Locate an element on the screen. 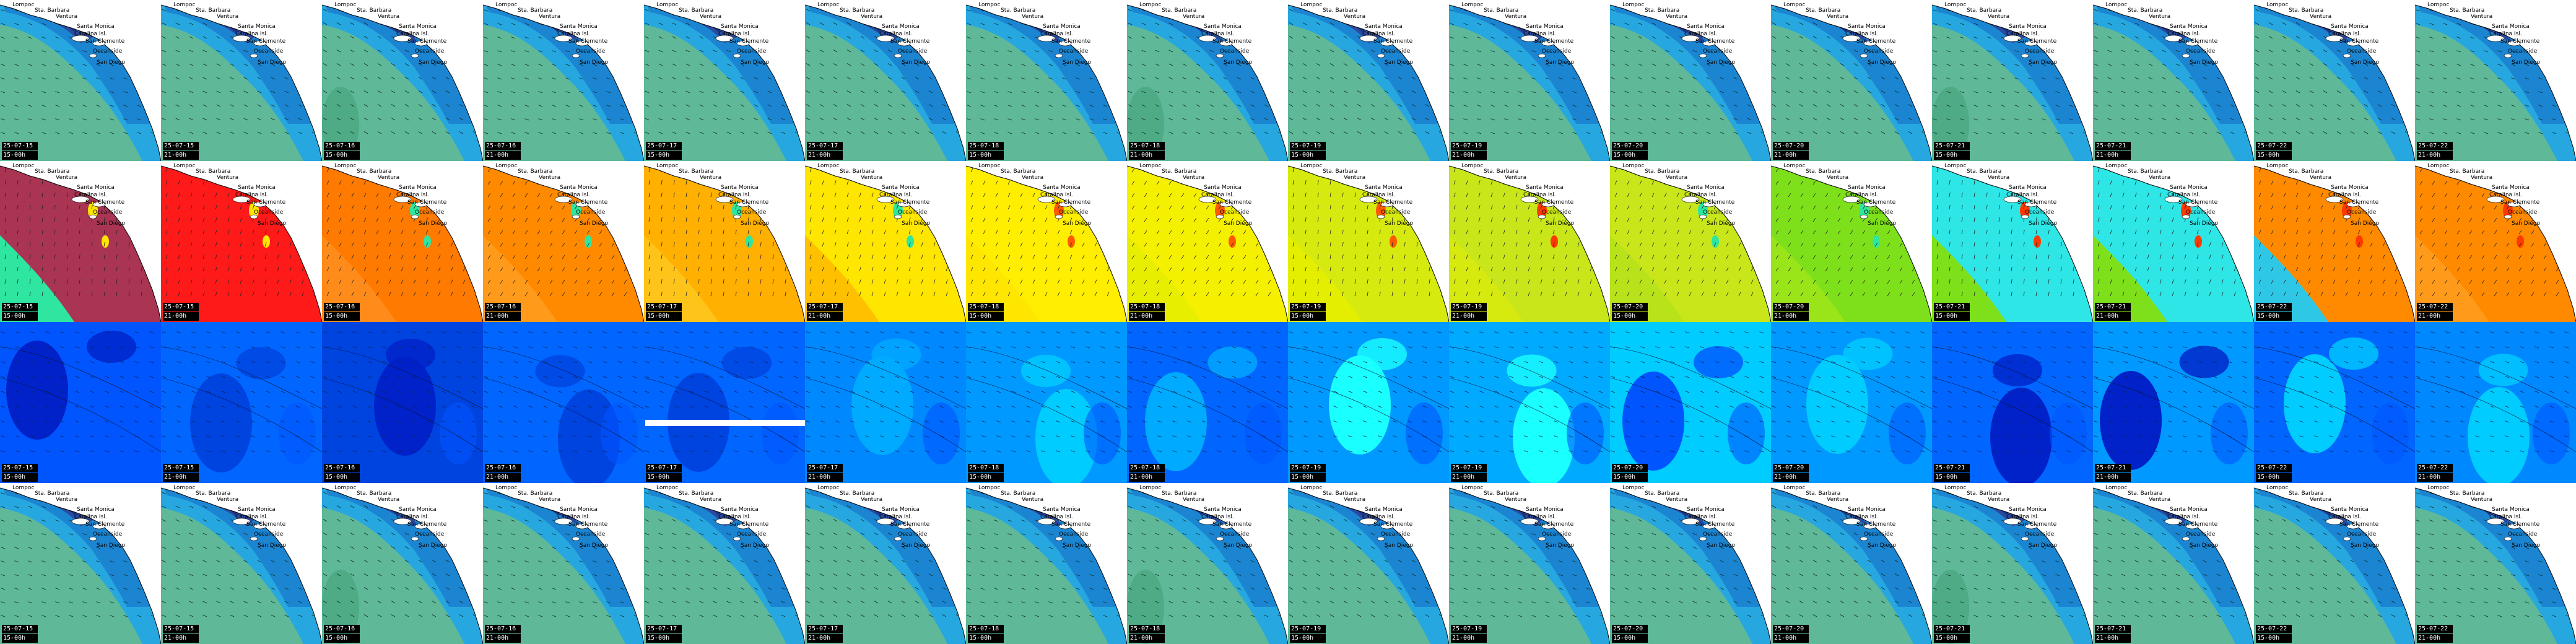 This screenshot has height=644, width=2576. map-tile-period: 25-07-19 21-00h is located at coordinates (1529, 402).